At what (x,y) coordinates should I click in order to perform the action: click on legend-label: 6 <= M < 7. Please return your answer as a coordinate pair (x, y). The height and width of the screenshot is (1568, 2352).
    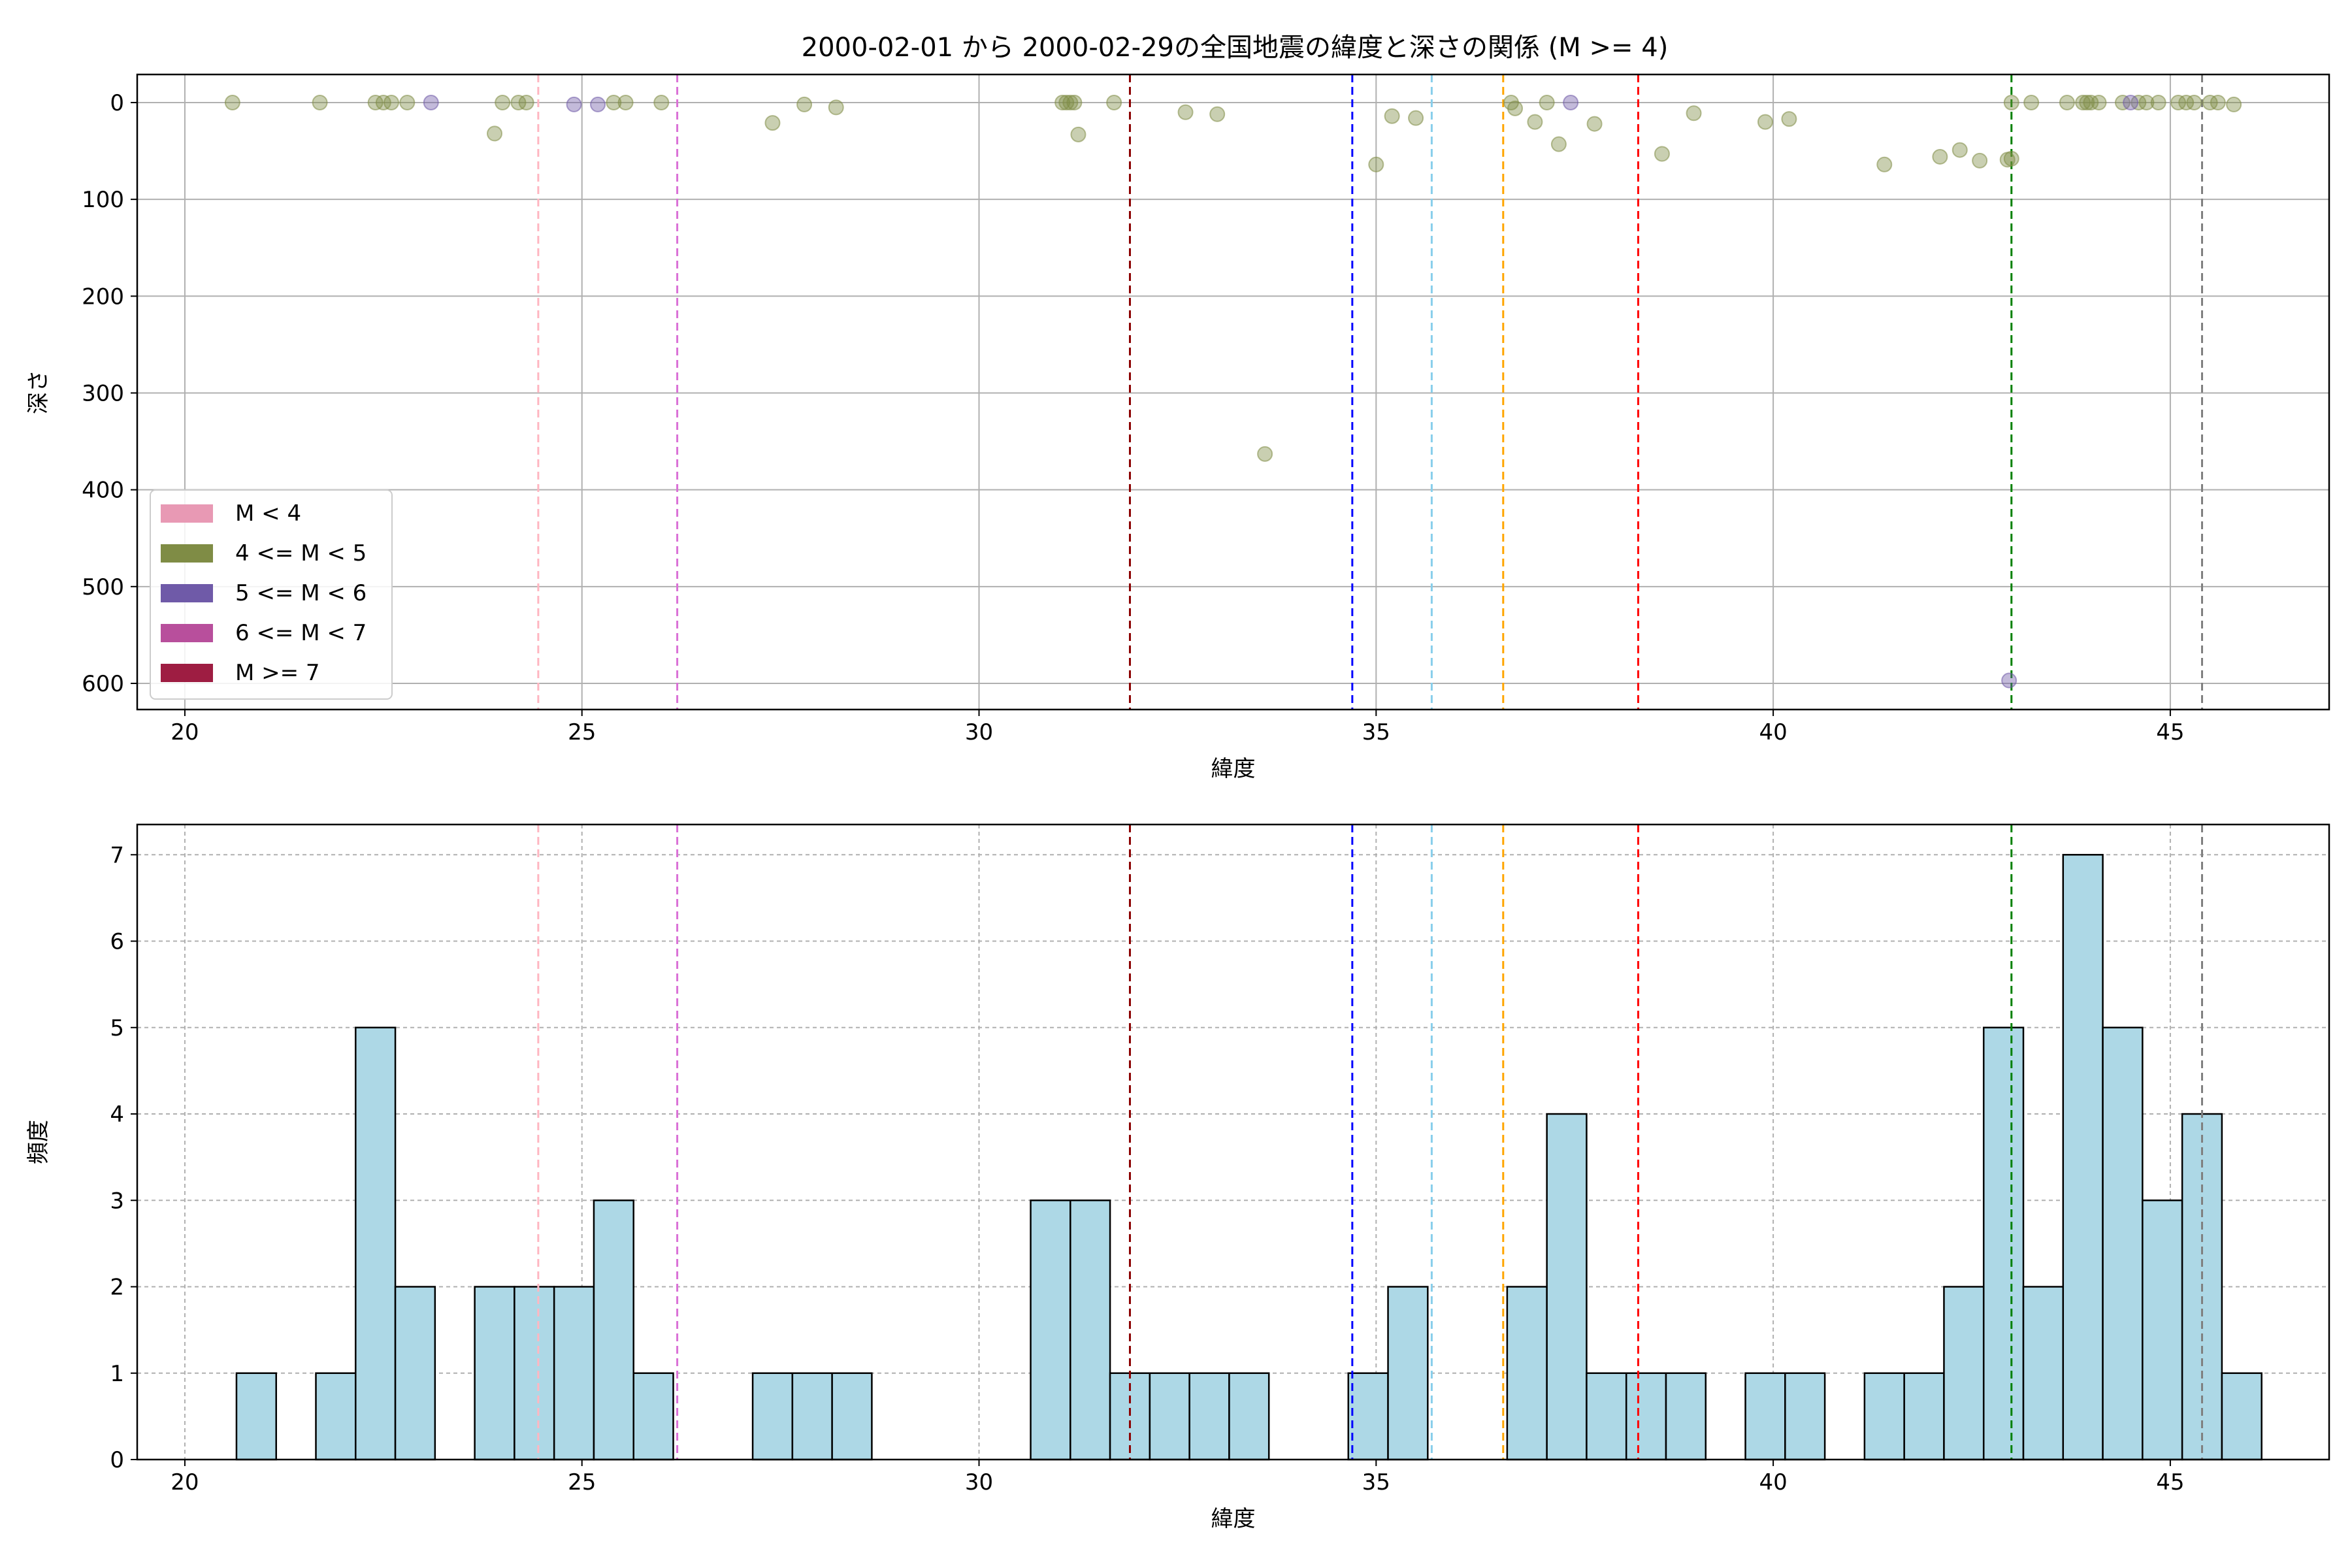
    Looking at the image, I should click on (301, 633).